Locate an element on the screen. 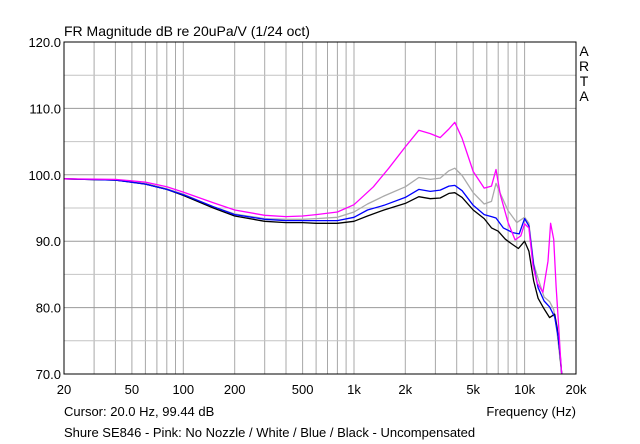  y-tick-label: 80.0 is located at coordinates (48, 308).